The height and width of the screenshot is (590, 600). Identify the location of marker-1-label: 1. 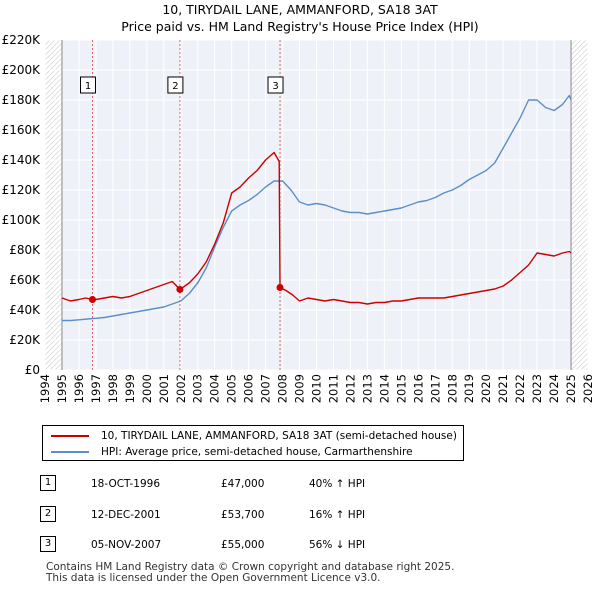
(88, 86).